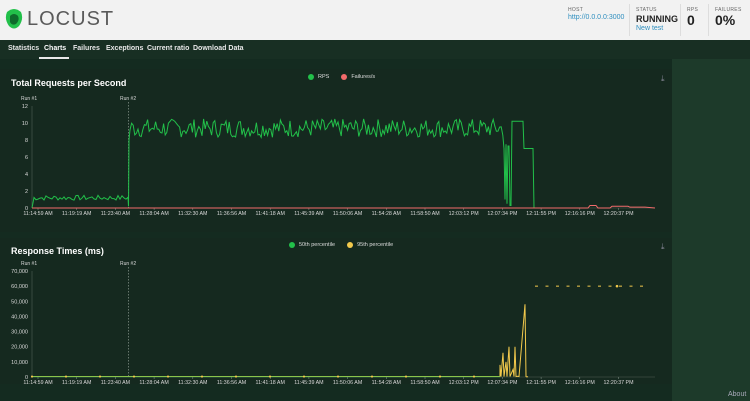  What do you see at coordinates (24, 48) in the screenshot?
I see `tab-statistics: Statistics` at bounding box center [24, 48].